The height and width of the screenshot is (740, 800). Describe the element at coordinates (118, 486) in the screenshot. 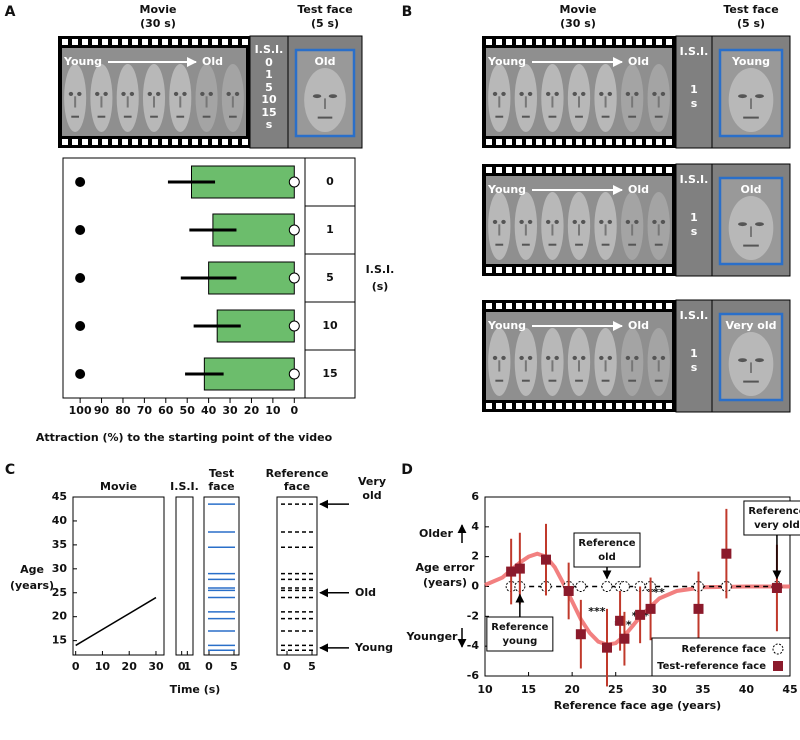

I see `subpanel-title: Movie` at that location.